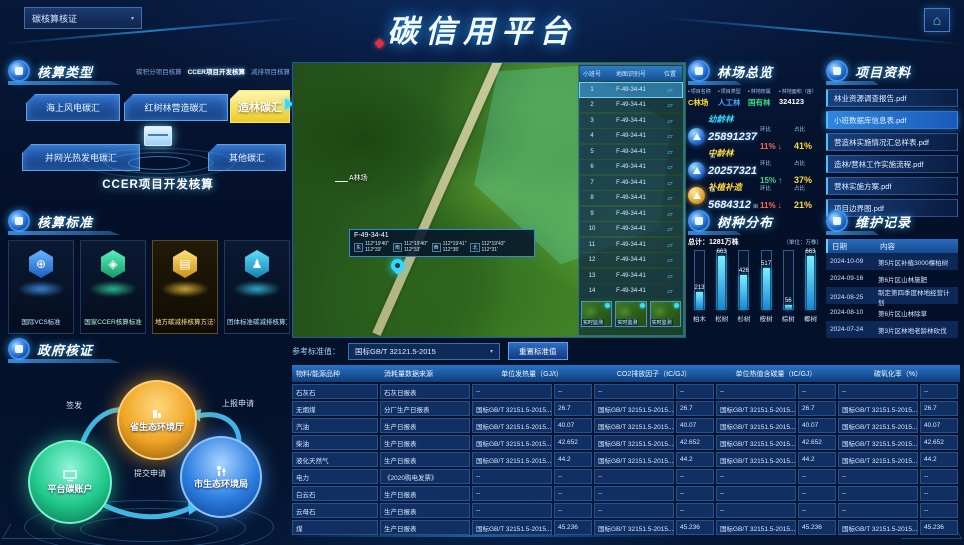 This screenshot has width=964, height=545. Describe the element at coordinates (257, 287) in the screenshot. I see `standard-card-group: ♟ 团体标准碳减排核算方法学` at that location.